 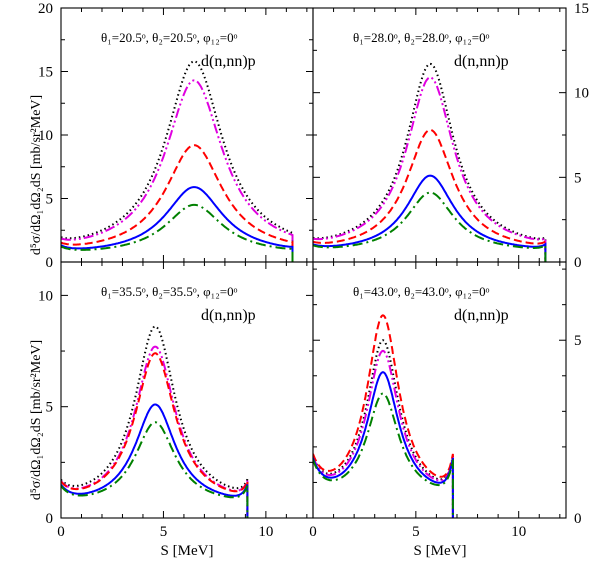 What do you see at coordinates (36, 175) in the screenshot?
I see `y-axis-label-top: d⁵σ/dΩ₁dΩ₂dS [mb/sr²MeV]` at bounding box center [36, 175].